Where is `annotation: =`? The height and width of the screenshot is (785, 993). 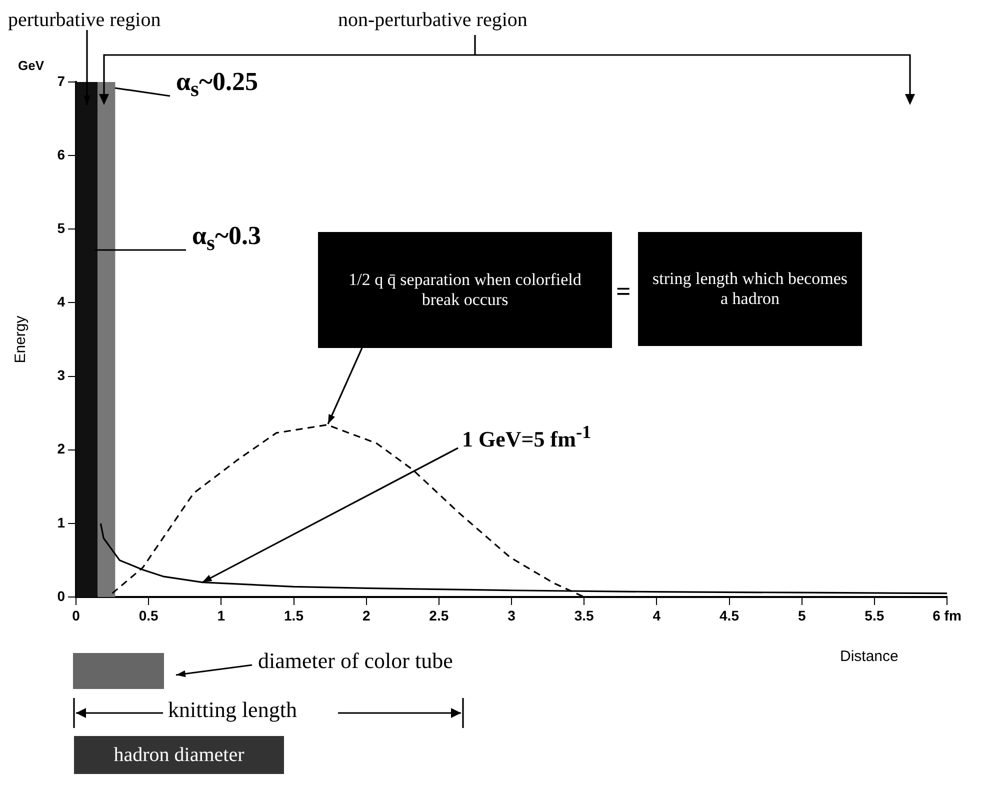
annotation: = is located at coordinates (623, 292).